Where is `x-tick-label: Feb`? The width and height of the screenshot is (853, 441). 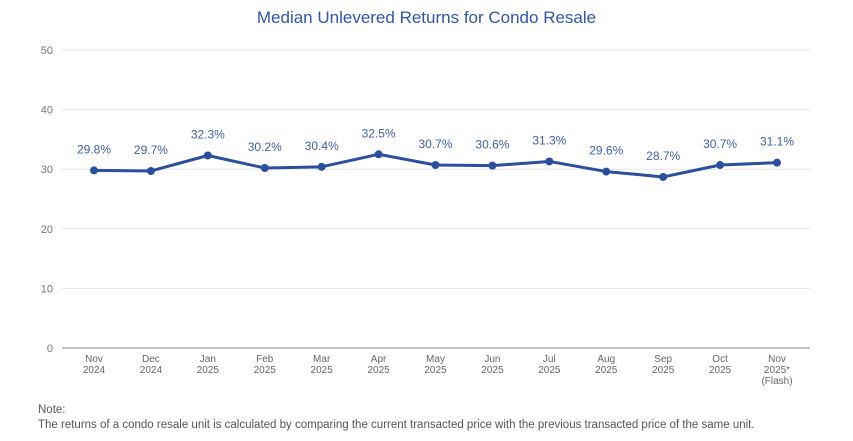 x-tick-label: Feb is located at coordinates (265, 359).